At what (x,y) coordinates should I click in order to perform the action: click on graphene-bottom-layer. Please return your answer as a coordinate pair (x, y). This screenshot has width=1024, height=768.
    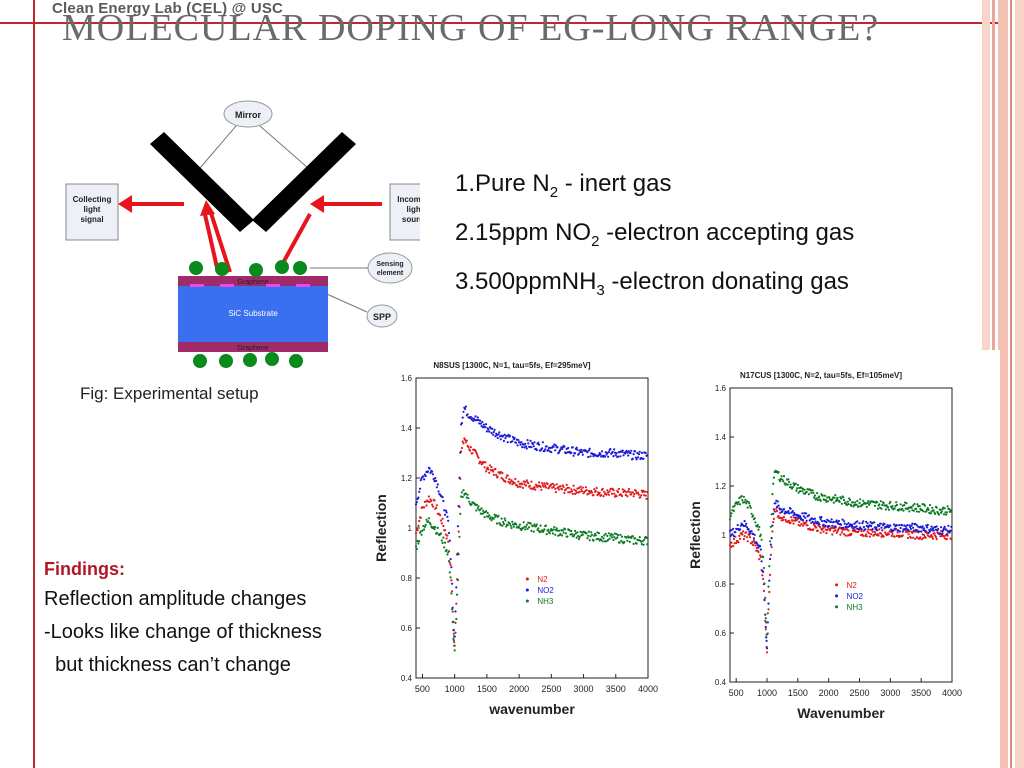
    Looking at the image, I should click on (253, 347).